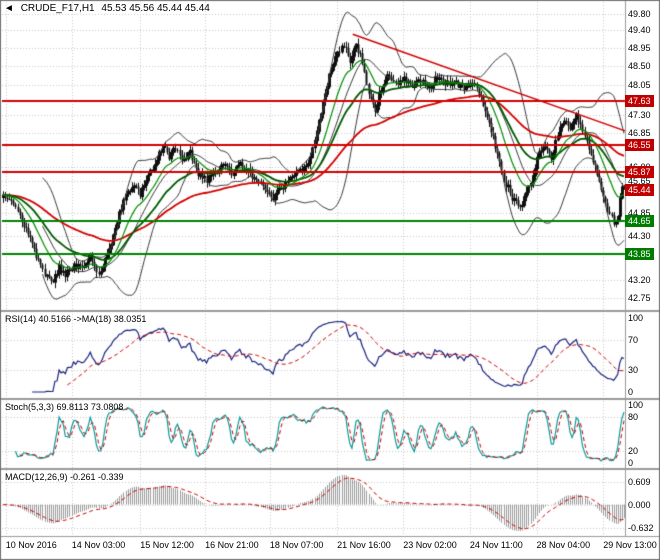 This screenshot has width=660, height=560. Describe the element at coordinates (57, 8) in the screenshot. I see `symbol-period-label: CRUDE_F17,H1` at that location.